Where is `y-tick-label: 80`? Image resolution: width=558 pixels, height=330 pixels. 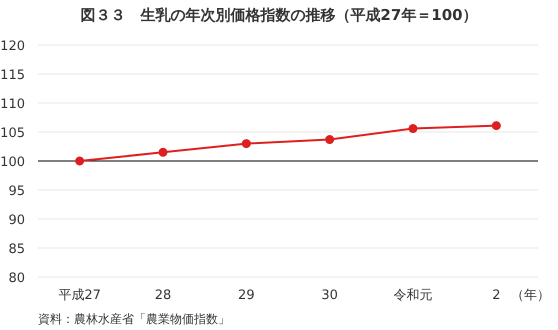 y-tick-label: 80 is located at coordinates (16, 278).